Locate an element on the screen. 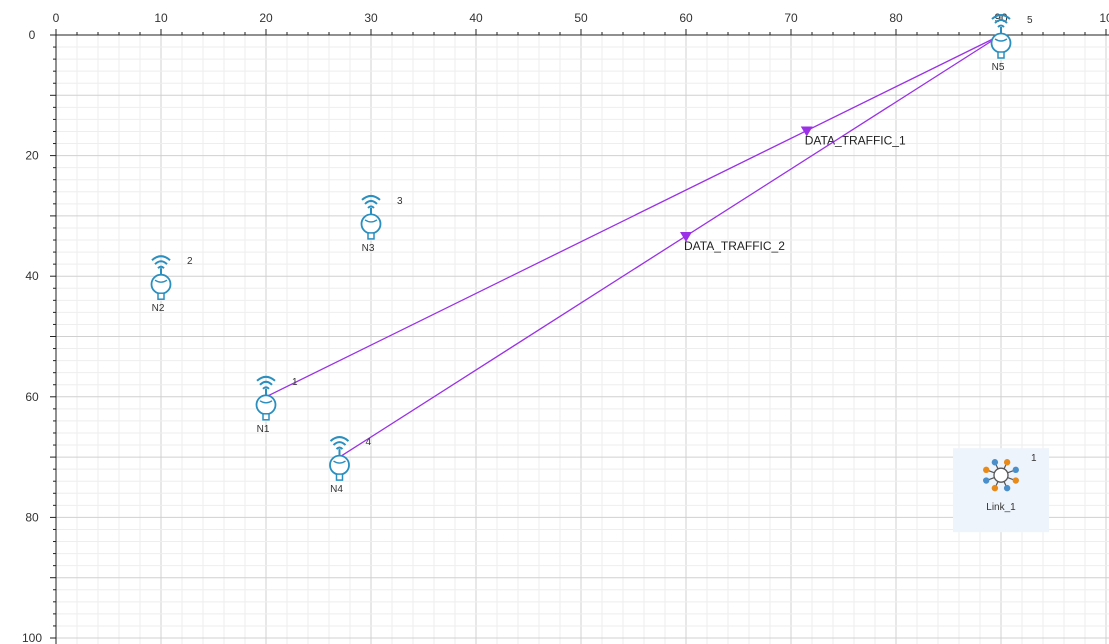 The width and height of the screenshot is (1109, 644). y-tick-label: 20 is located at coordinates (32, 156).